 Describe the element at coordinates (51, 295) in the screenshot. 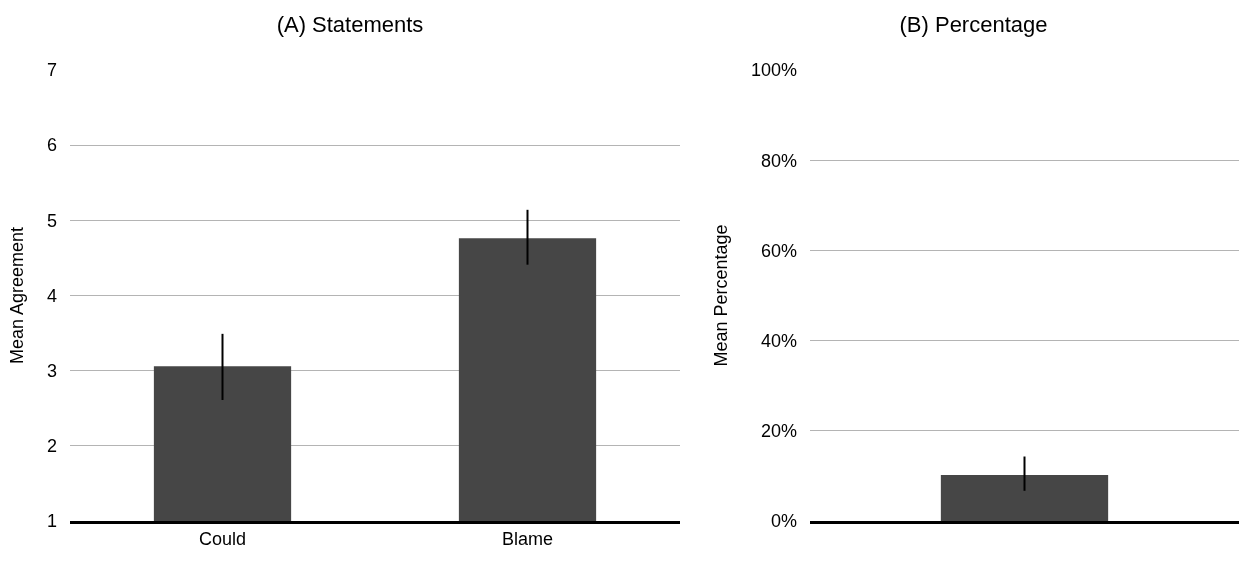

I see `y-tick-label: 4` at that location.